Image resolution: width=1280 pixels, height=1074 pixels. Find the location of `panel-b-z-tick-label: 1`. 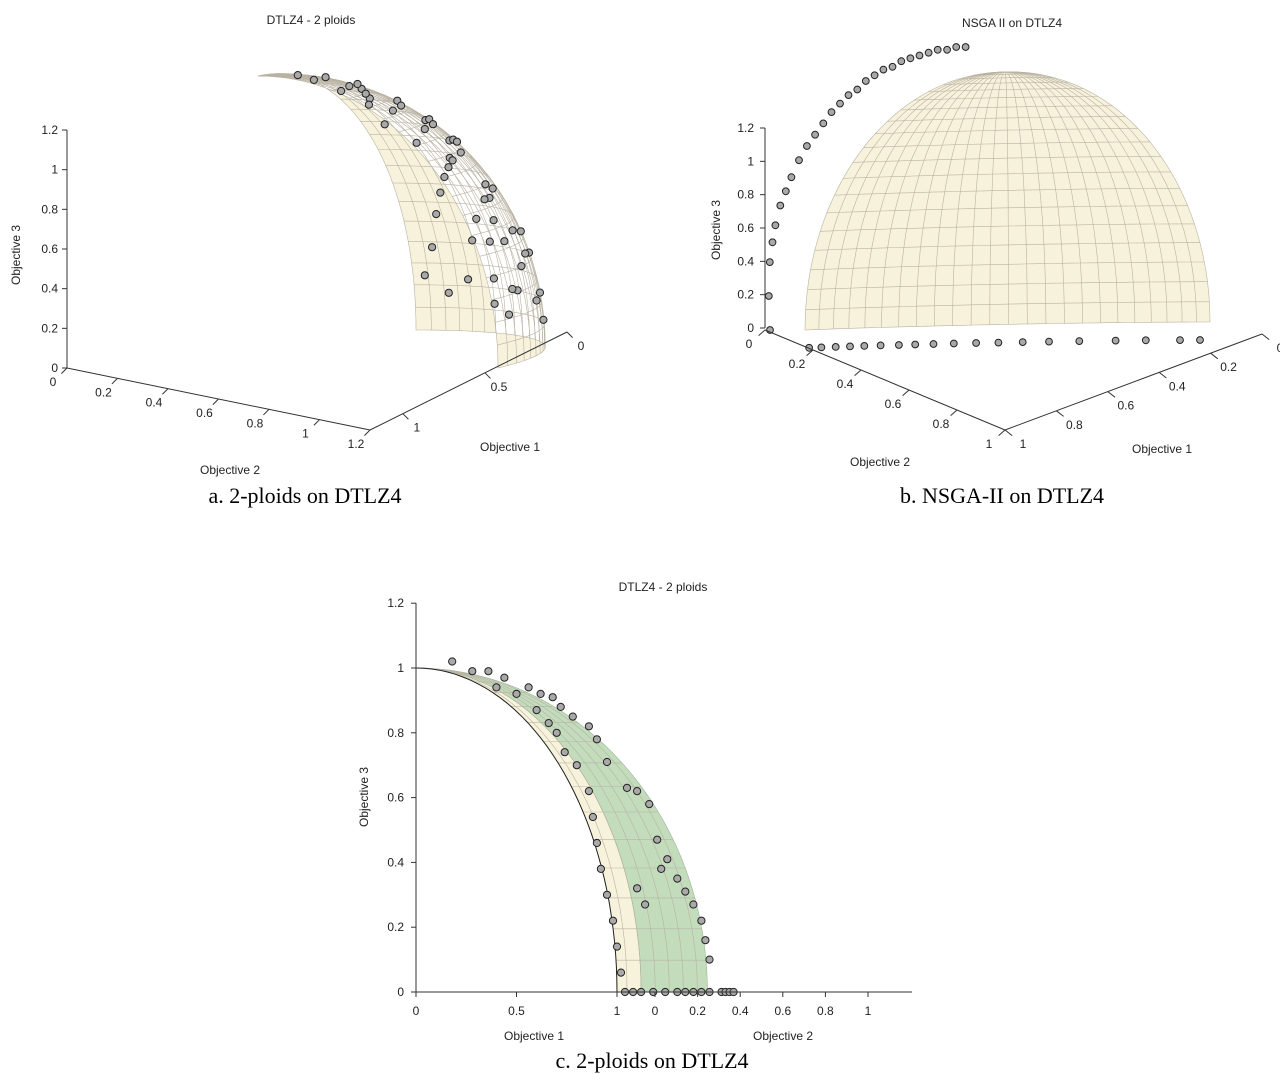

panel-b-z-tick-label: 1 is located at coordinates (750, 161).